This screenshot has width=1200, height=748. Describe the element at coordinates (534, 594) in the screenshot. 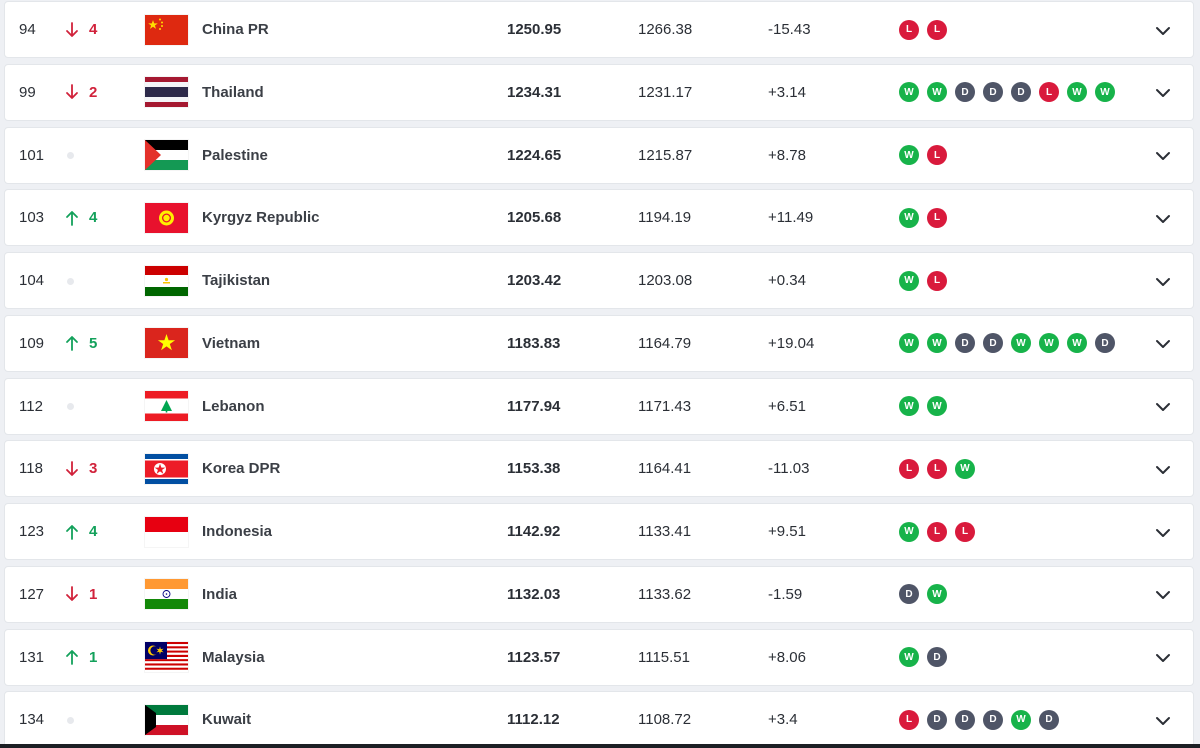

I see `total-points: 1132.03` at that location.